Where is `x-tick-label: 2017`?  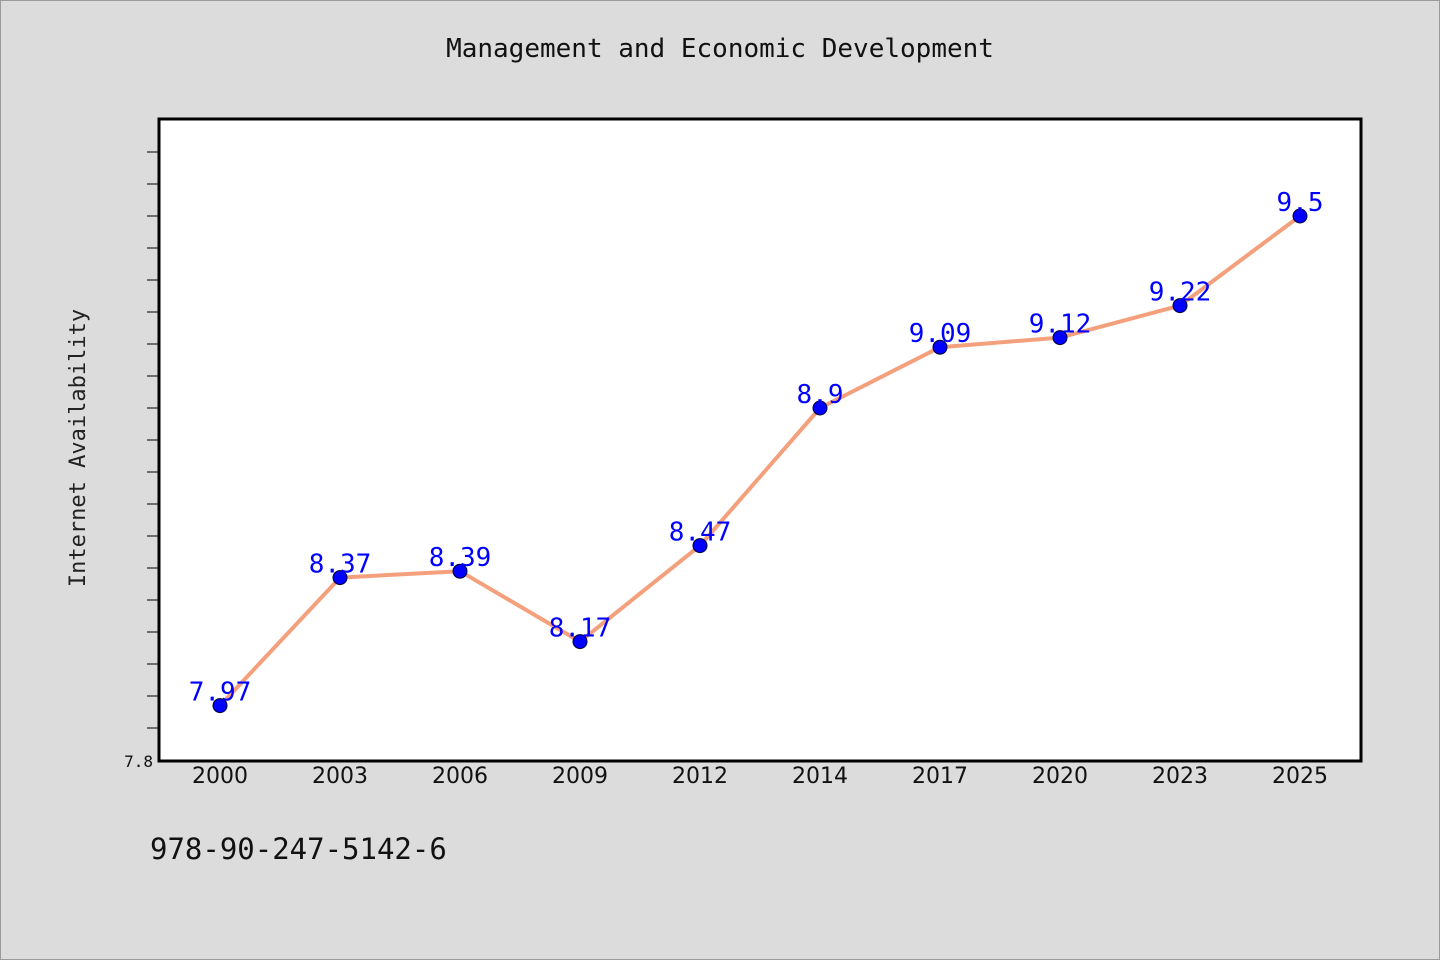
x-tick-label: 2017 is located at coordinates (940, 776).